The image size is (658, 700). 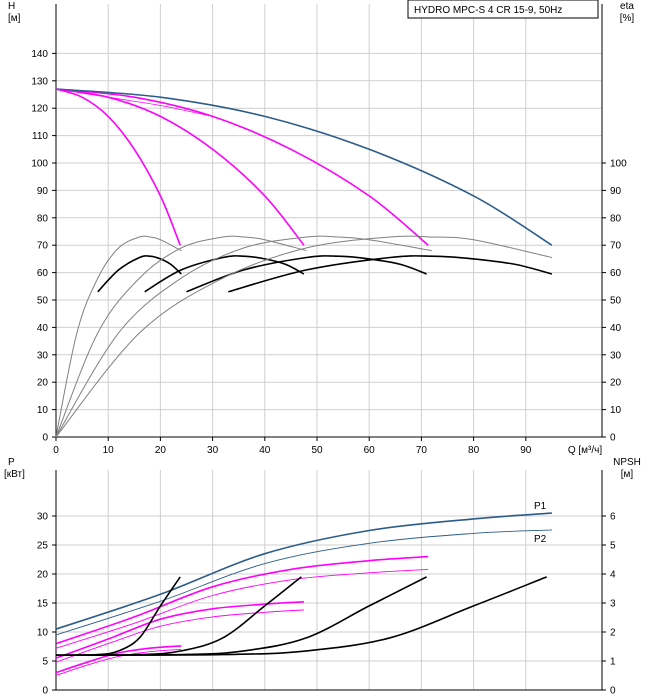 I want to click on x-tick-label: 10, so click(x=109, y=450).